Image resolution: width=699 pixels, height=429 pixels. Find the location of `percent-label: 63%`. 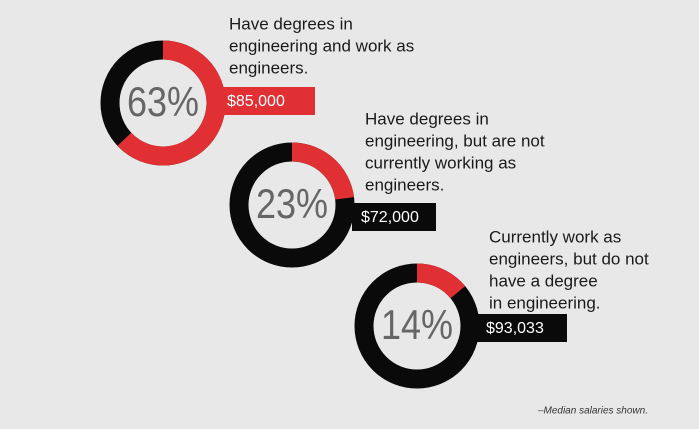

percent-label: 63% is located at coordinates (163, 101).